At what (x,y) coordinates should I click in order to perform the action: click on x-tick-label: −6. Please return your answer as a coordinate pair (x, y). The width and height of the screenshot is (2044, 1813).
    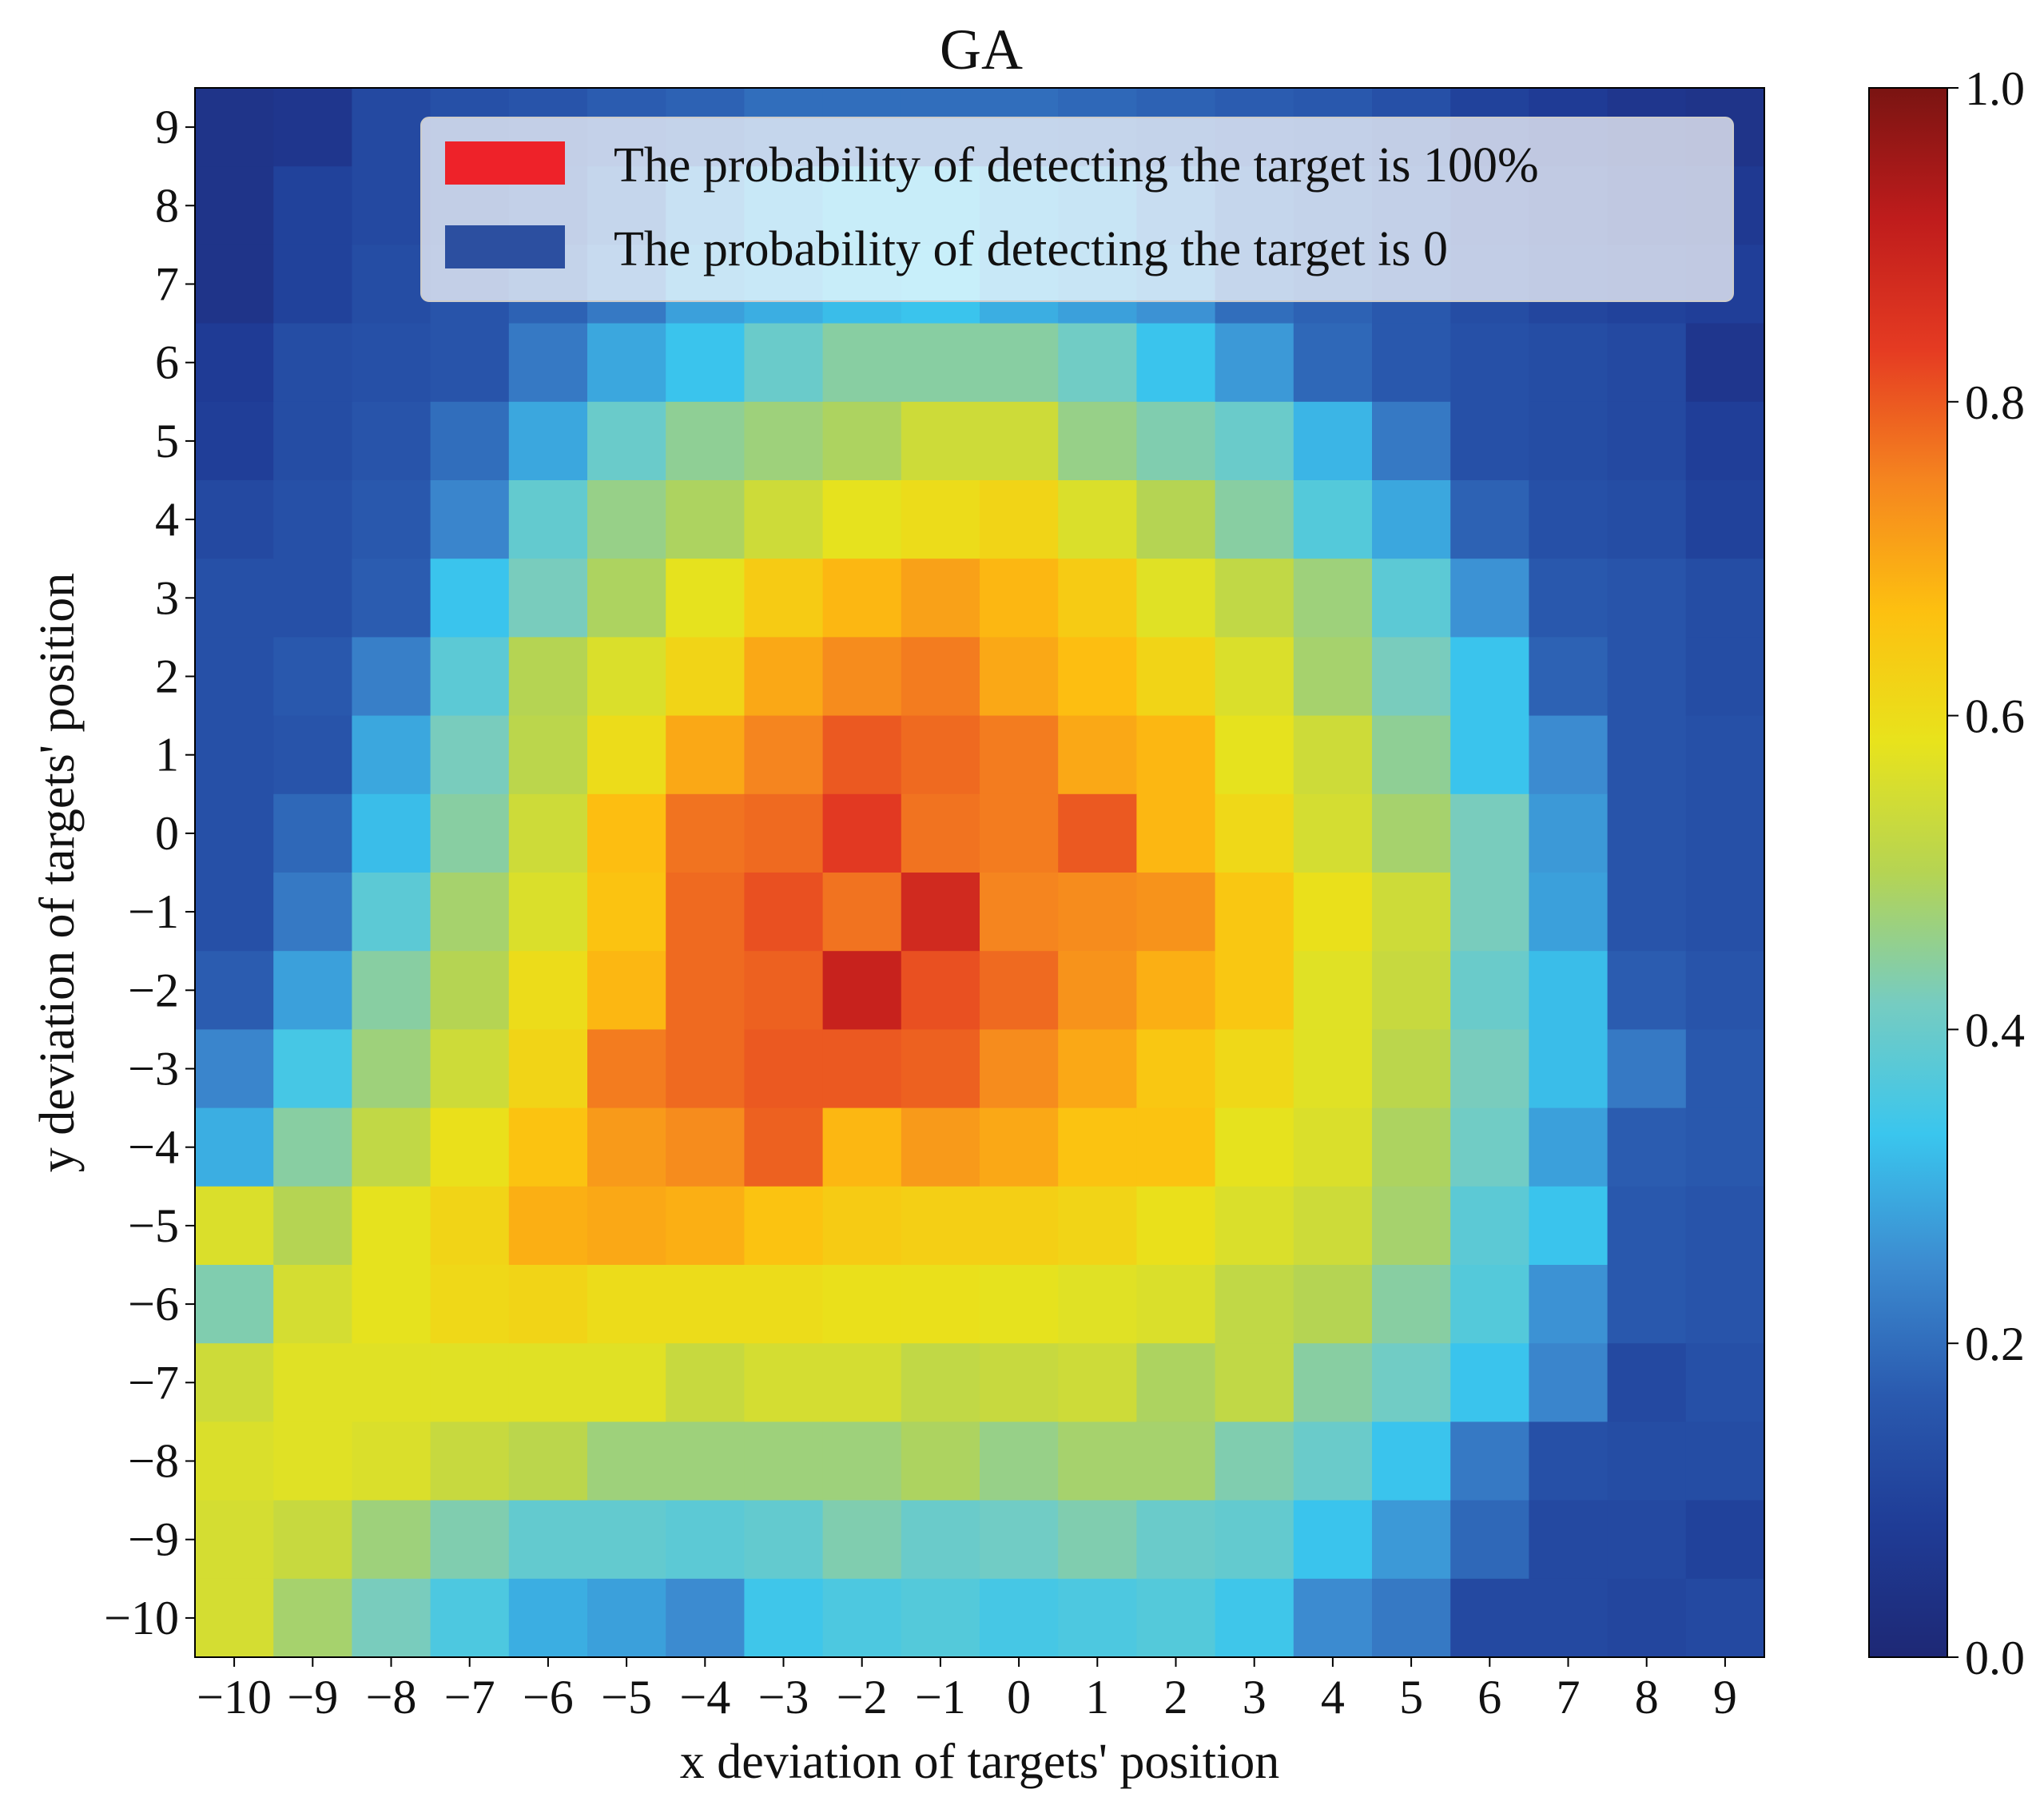
    Looking at the image, I should click on (548, 1697).